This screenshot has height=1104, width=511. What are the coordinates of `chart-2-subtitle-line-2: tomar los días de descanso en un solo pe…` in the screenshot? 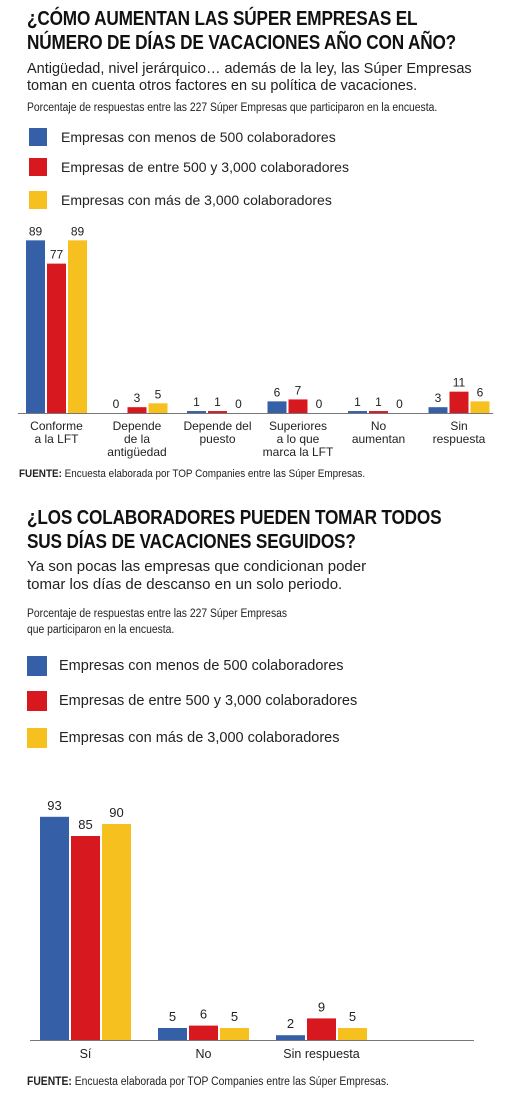 It's located at (185, 584).